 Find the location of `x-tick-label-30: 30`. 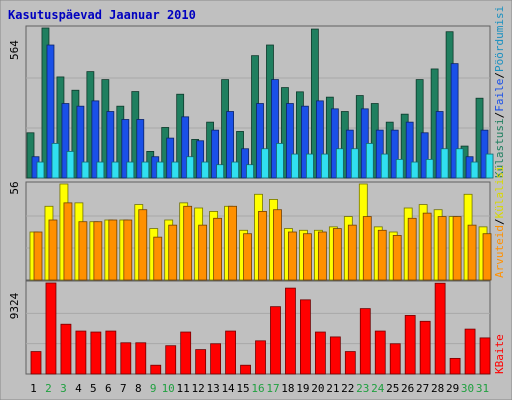

x-tick-label-30: 30 is located at coordinates (467, 388).